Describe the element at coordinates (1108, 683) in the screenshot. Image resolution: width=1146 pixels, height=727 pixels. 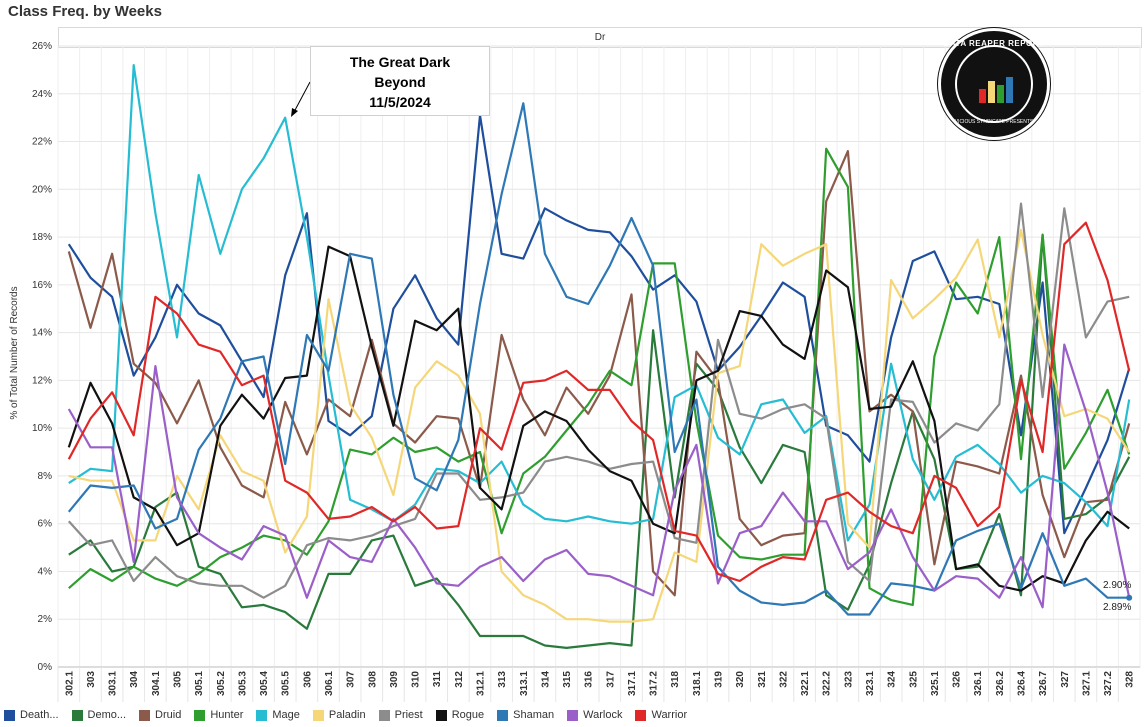
I see `x-tick-label: 327.2` at that location.